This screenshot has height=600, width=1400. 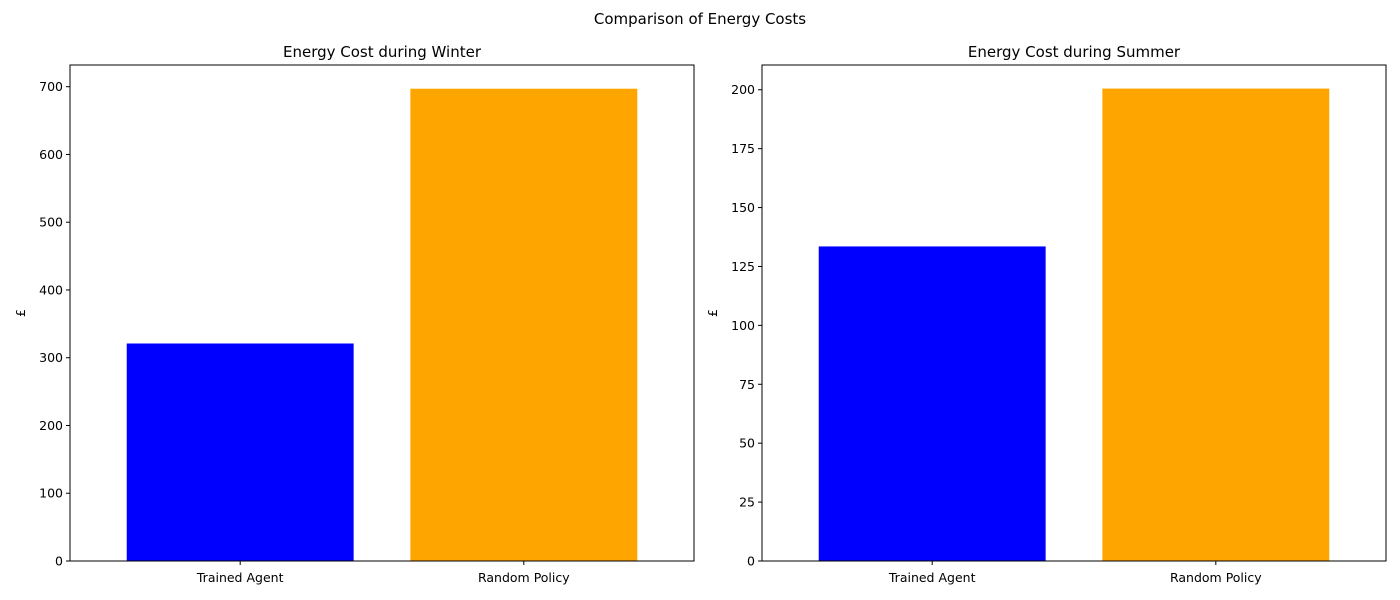 I want to click on summer-y-tick-label: 125, so click(x=743, y=266).